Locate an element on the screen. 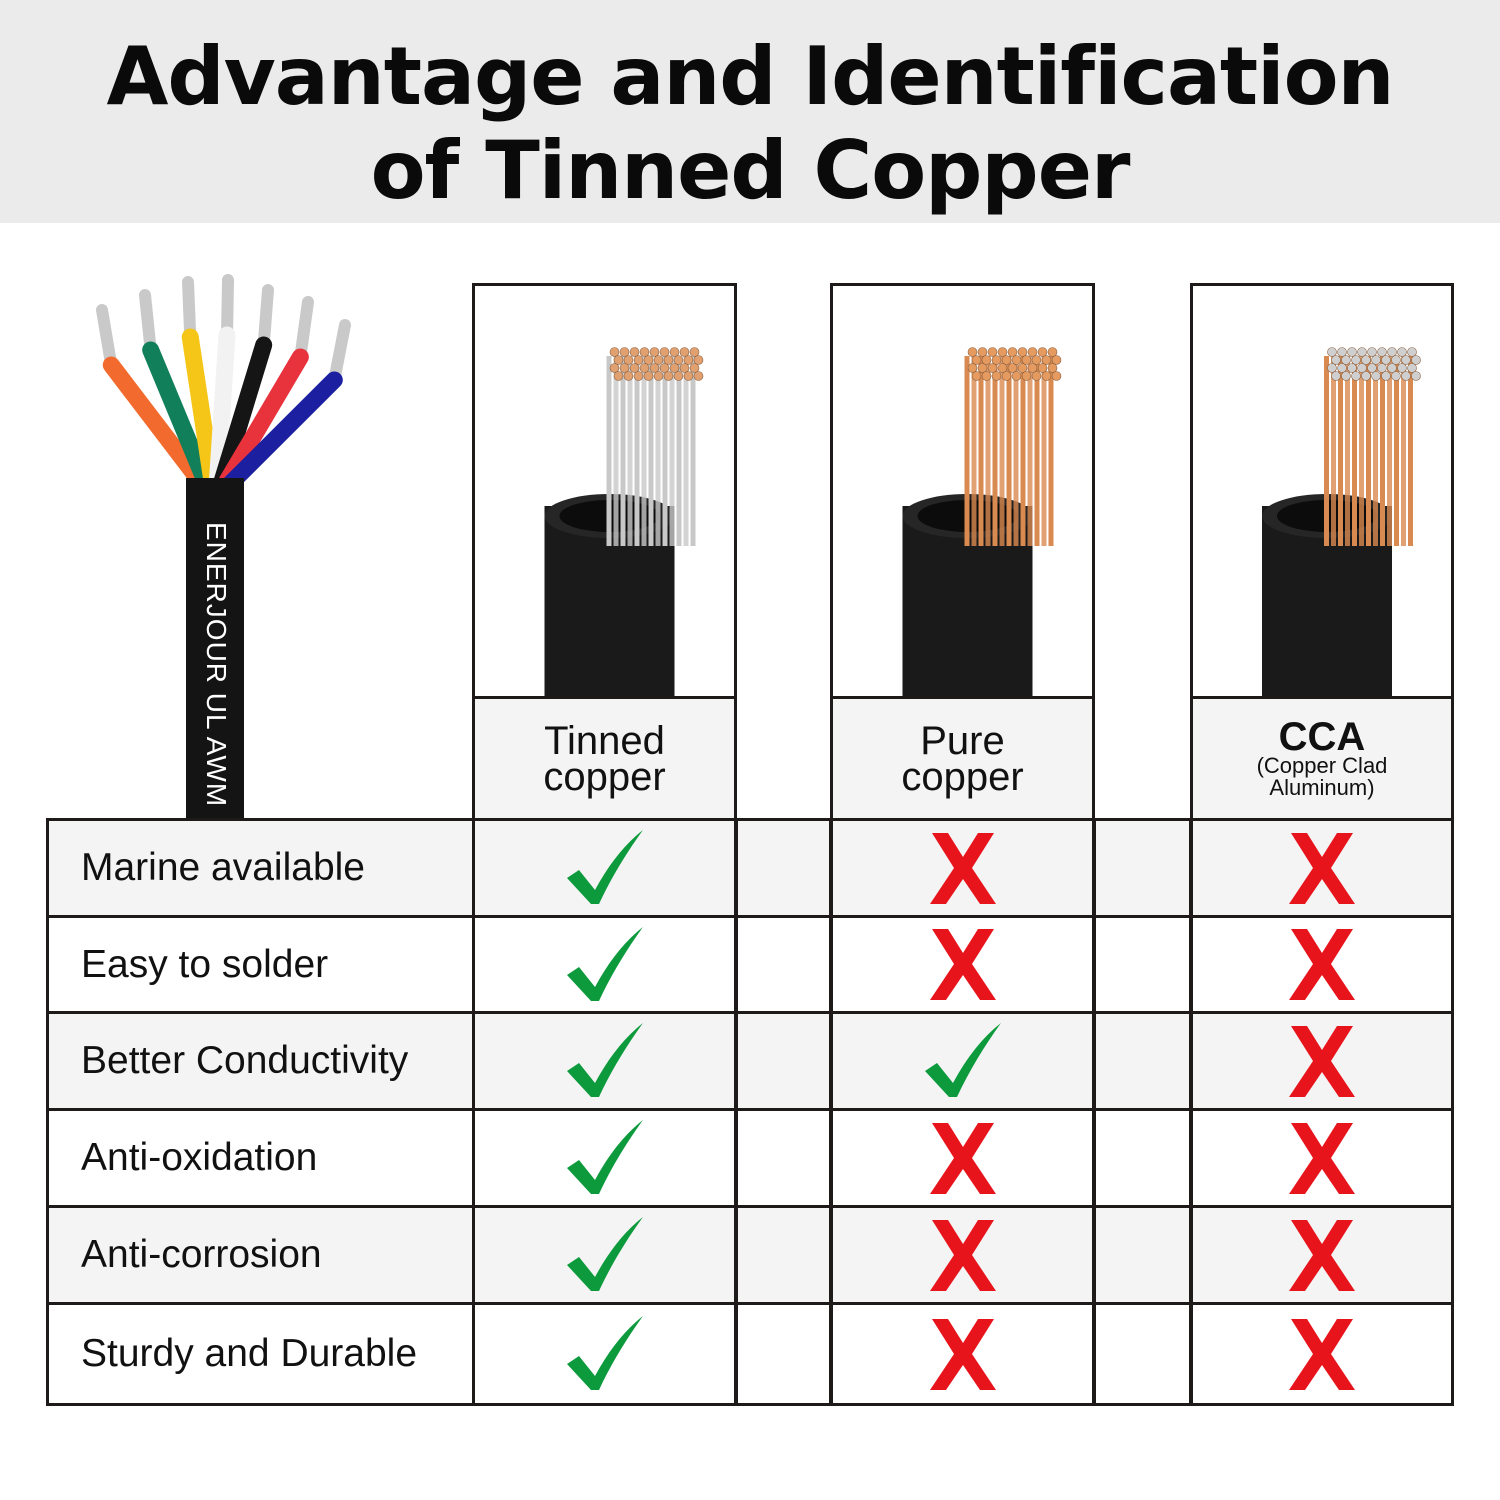  column-title: Pure is located at coordinates (962, 740).